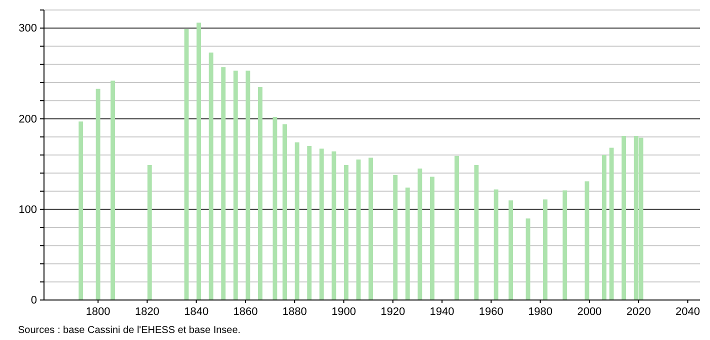 This screenshot has width=710, height=340. Describe the element at coordinates (344, 312) in the screenshot. I see `x-tick-label: 1900` at that location.